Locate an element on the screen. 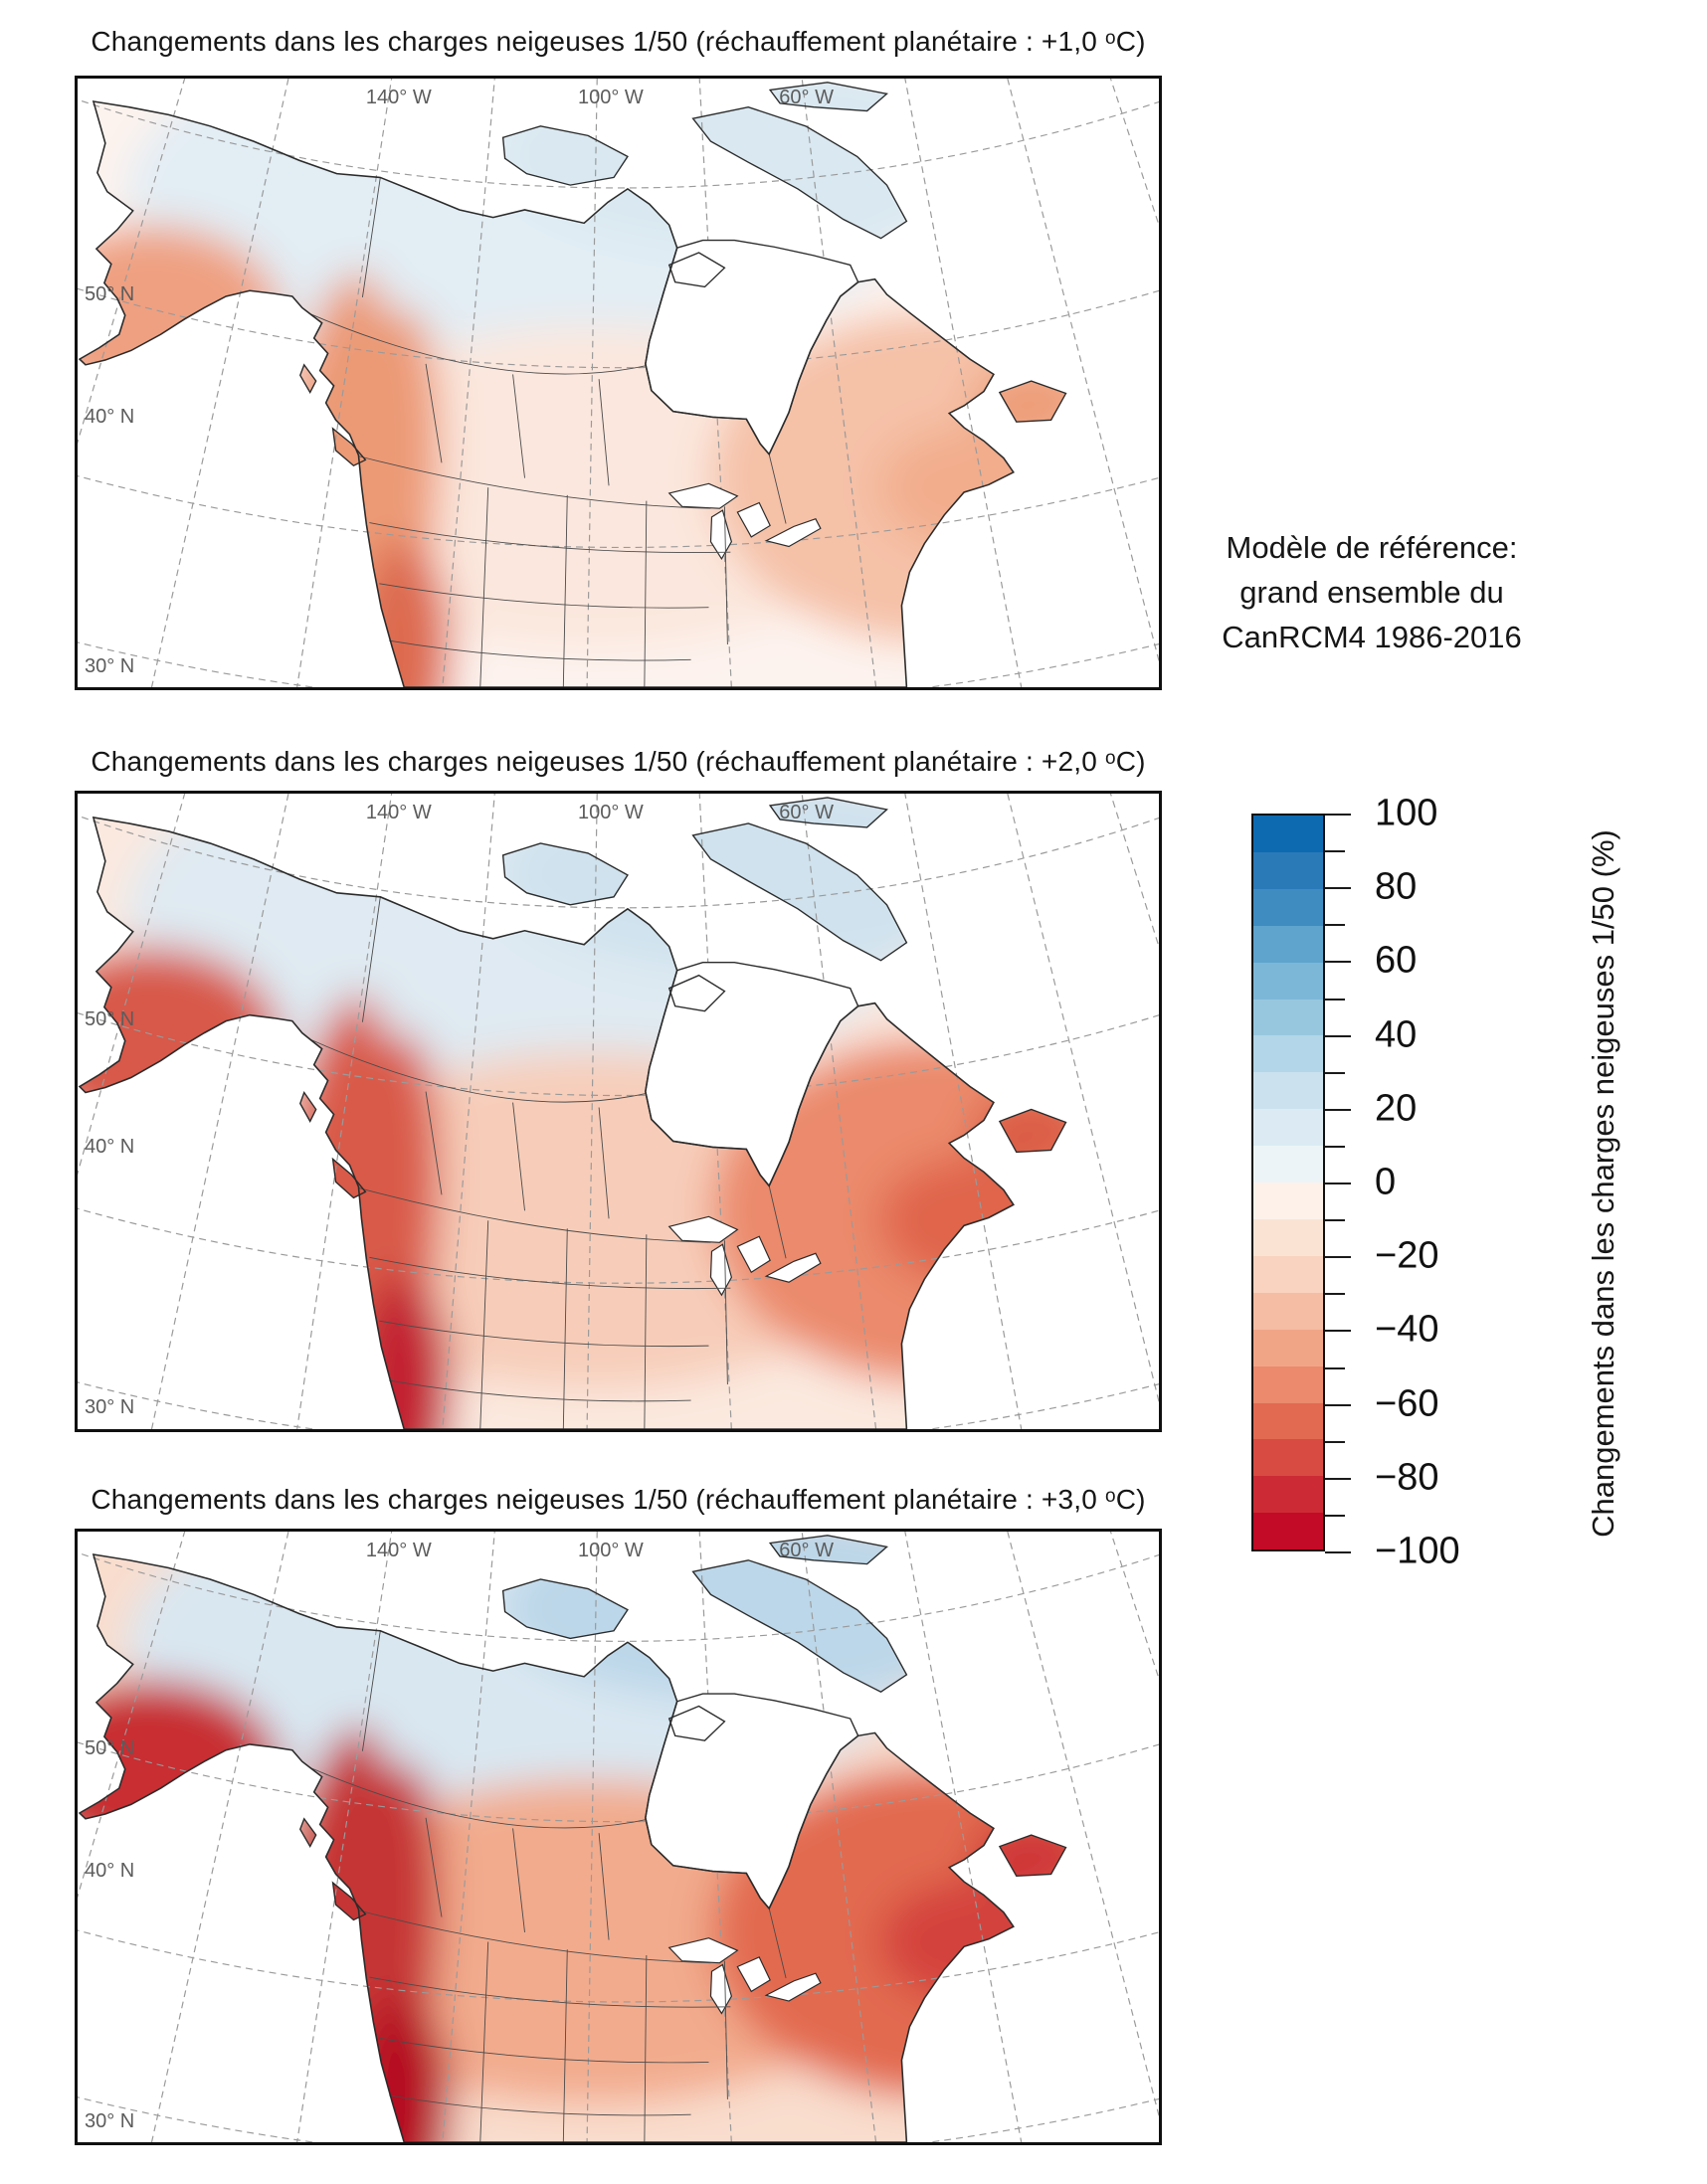 The image size is (1707, 2184). note-line-1: Modèle de référence: is located at coordinates (1372, 547).